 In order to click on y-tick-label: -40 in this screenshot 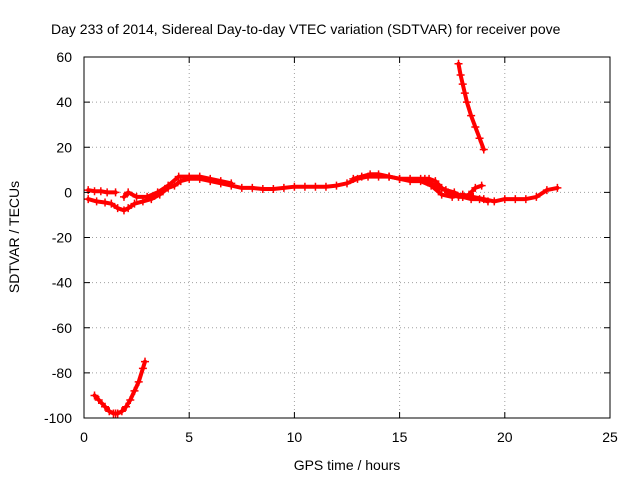, I will do `click(62, 283)`.